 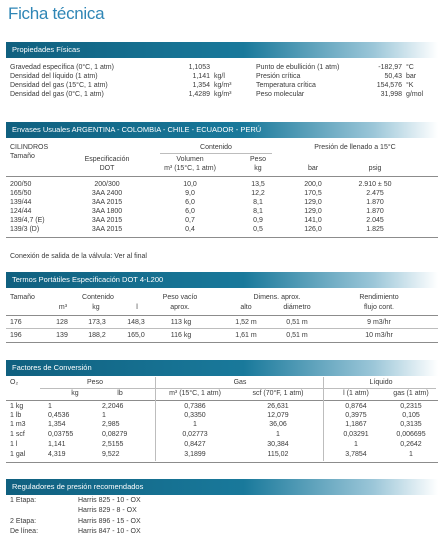 I want to click on col-header-m3: m³ (15°C, 1 atm), so click(x=195, y=393).